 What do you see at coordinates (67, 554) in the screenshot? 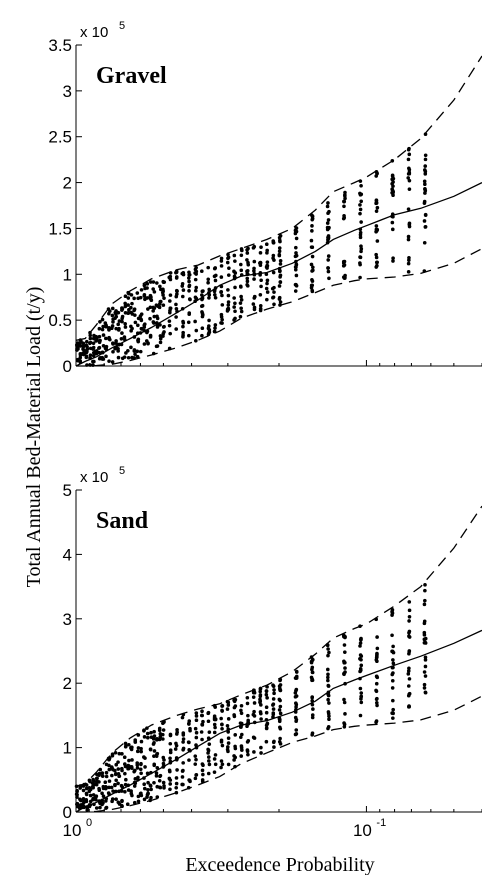
I see `y-tick-label: 4` at bounding box center [67, 554].